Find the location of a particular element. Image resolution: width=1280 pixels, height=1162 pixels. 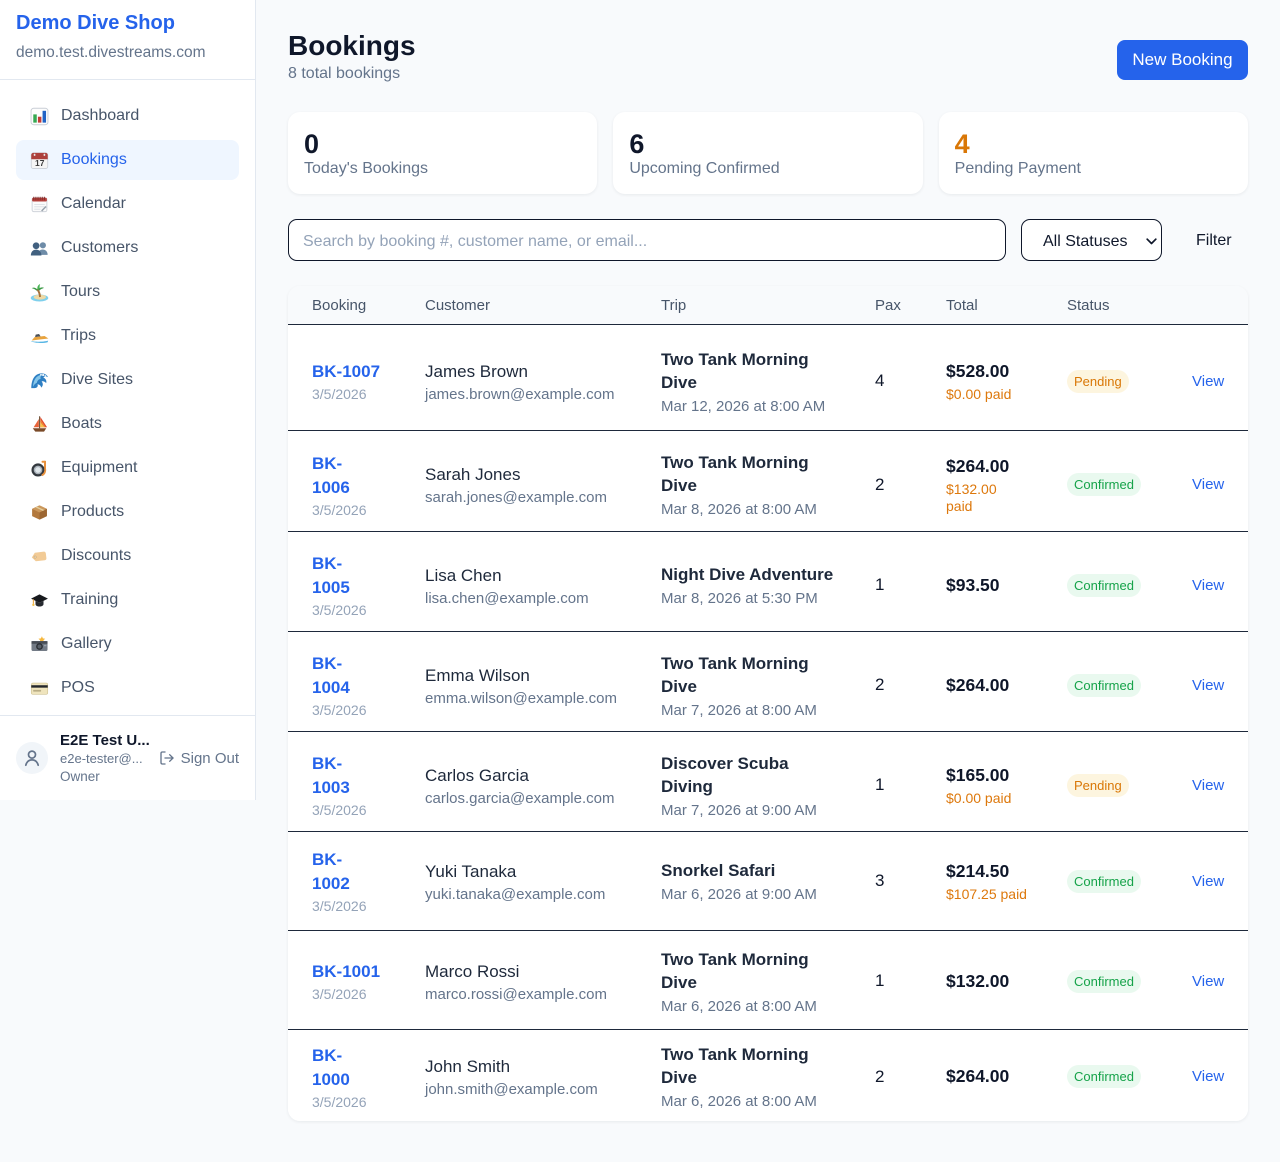

svg-text: 17 is located at coordinates (40, 163).